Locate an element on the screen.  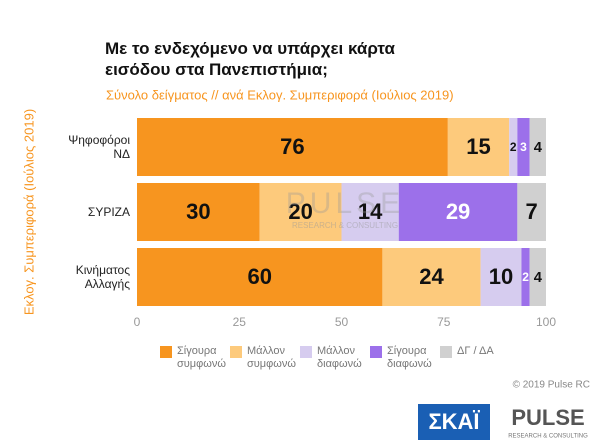
x-tick-label: 100 is located at coordinates (546, 322).